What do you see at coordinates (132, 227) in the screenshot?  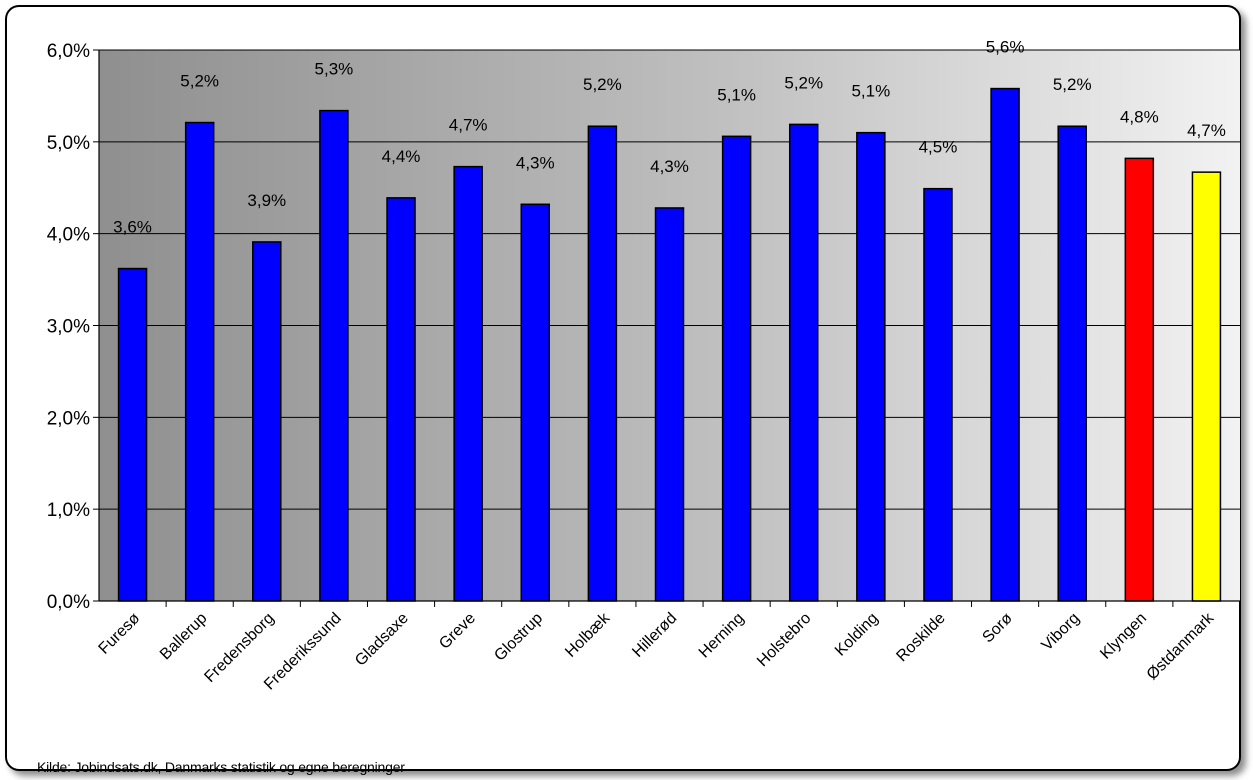 I see `data-label: 3,6%` at bounding box center [132, 227].